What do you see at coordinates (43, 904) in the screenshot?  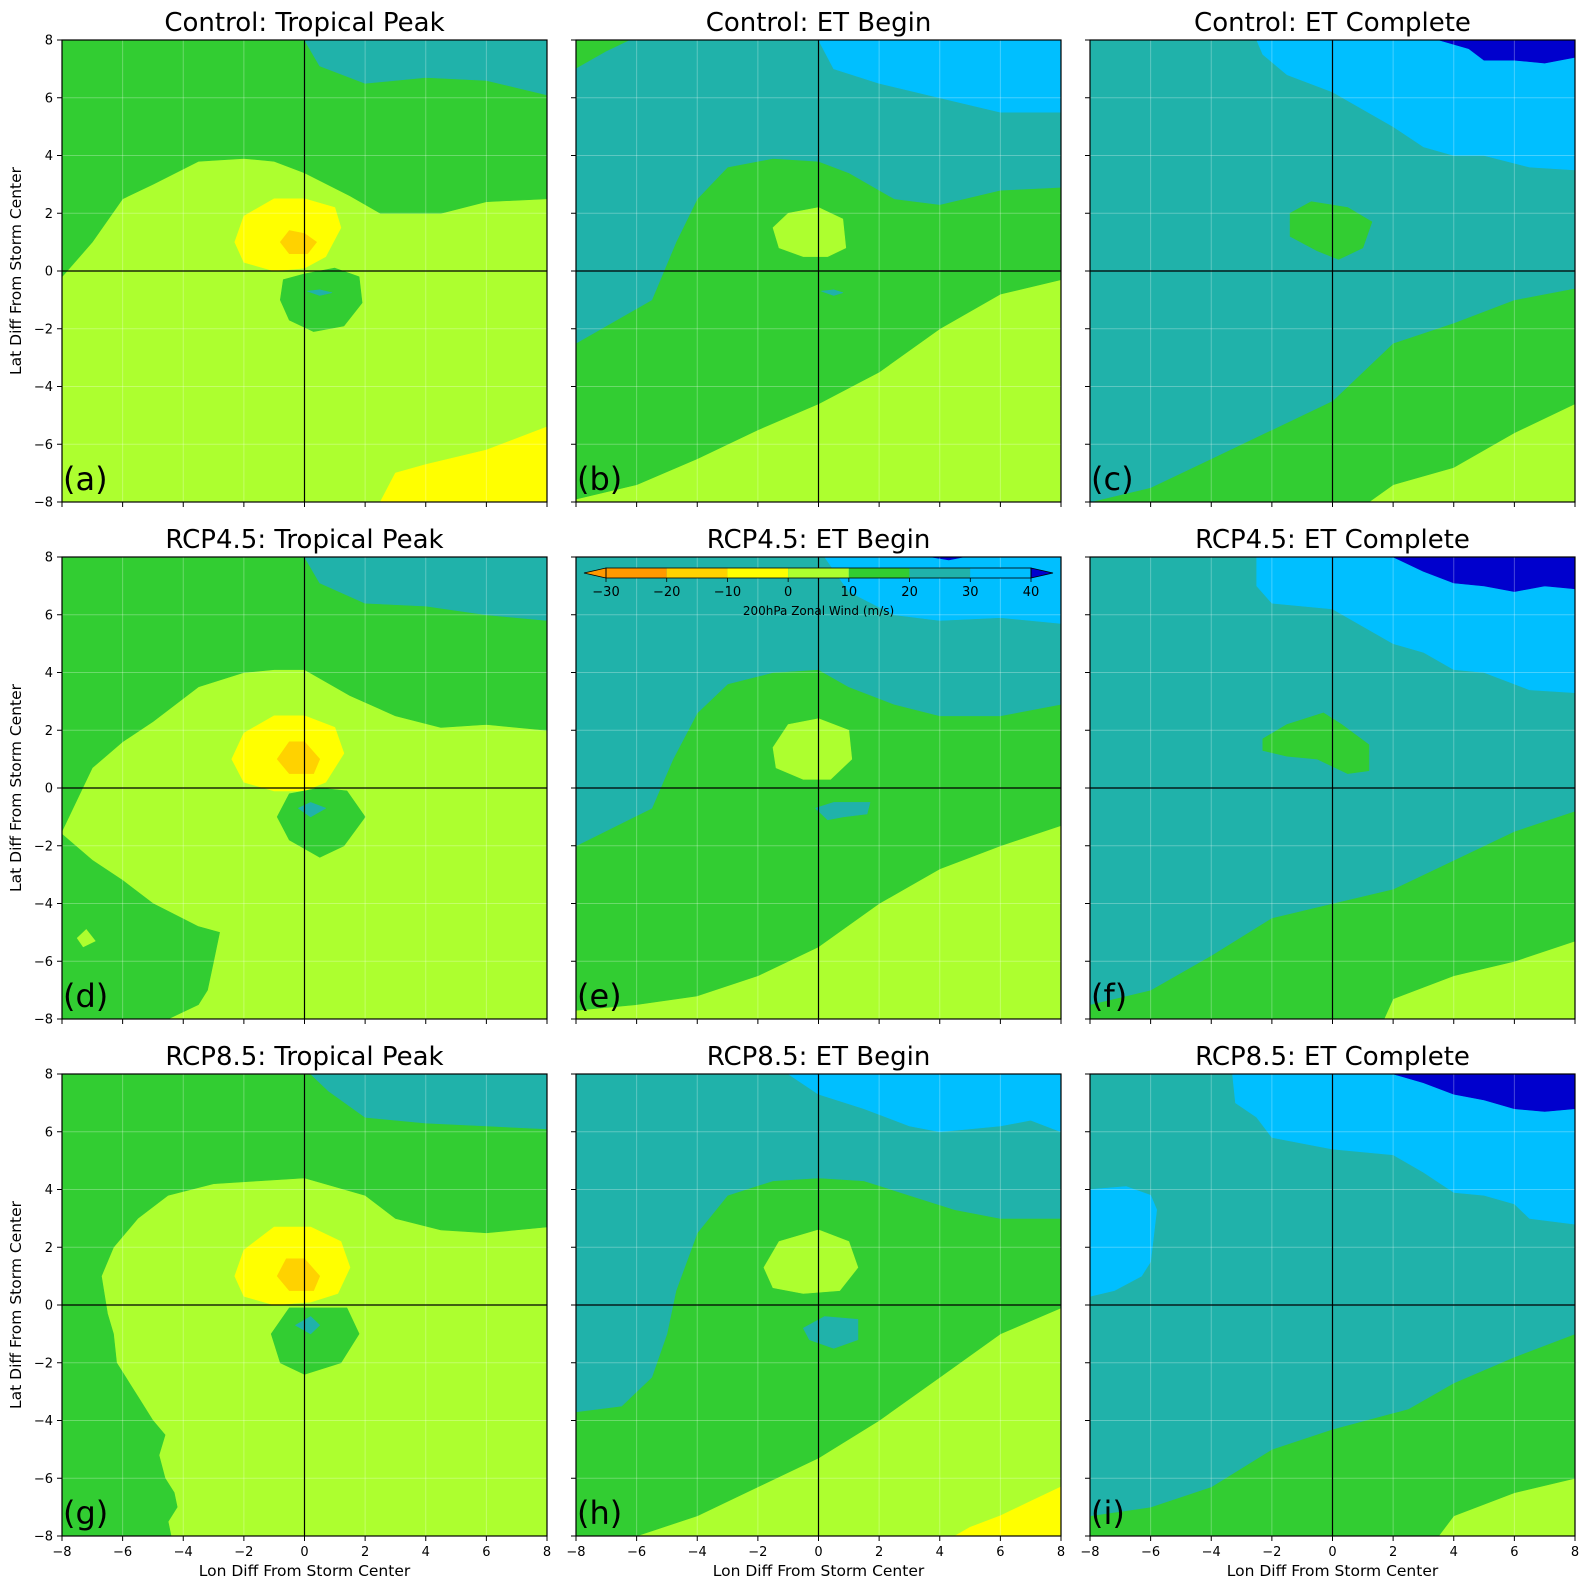 I see `y-tick-label: −4` at bounding box center [43, 904].